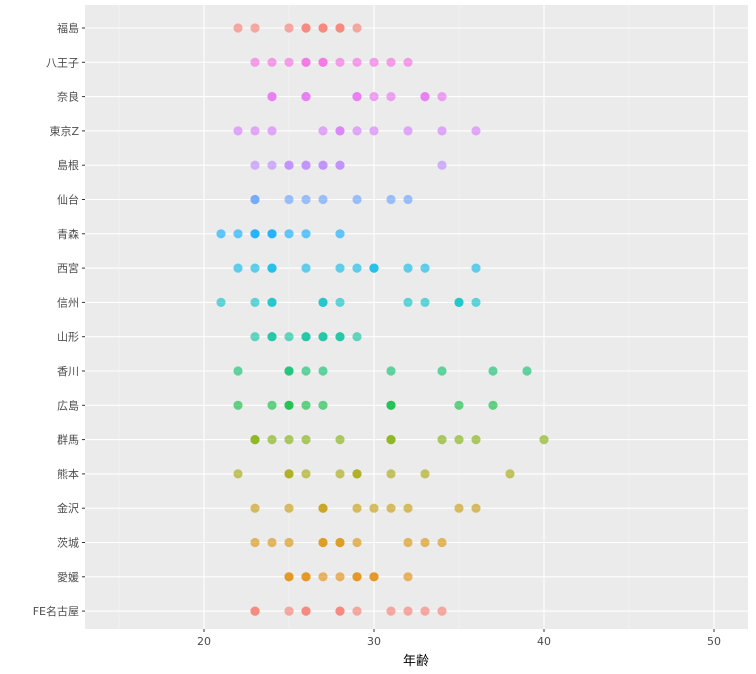 This screenshot has height=674, width=756. What do you see at coordinates (68, 28) in the screenshot?
I see `y-tick-label: 福島` at bounding box center [68, 28].